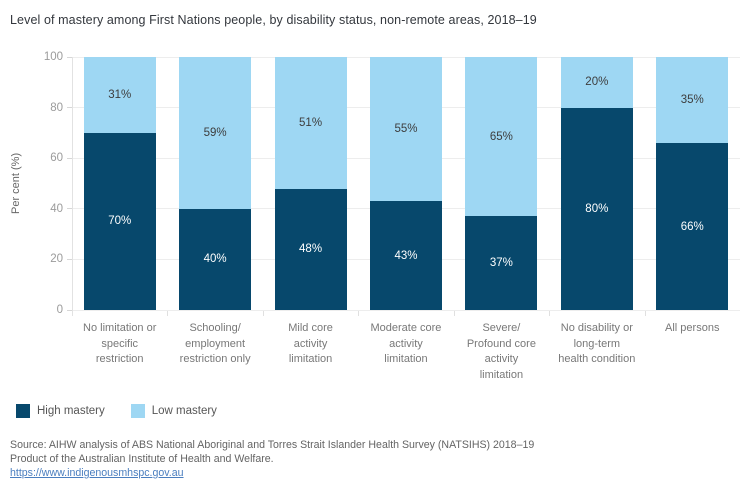  I want to click on bar-segment-high-mastery: 66%, so click(692, 226).